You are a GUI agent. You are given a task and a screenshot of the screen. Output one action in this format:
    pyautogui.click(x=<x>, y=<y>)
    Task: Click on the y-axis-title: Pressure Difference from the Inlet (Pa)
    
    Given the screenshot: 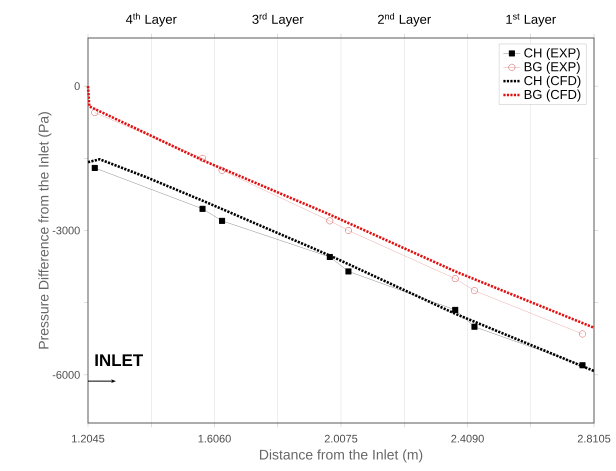 What is the action you would take?
    pyautogui.click(x=45, y=230)
    